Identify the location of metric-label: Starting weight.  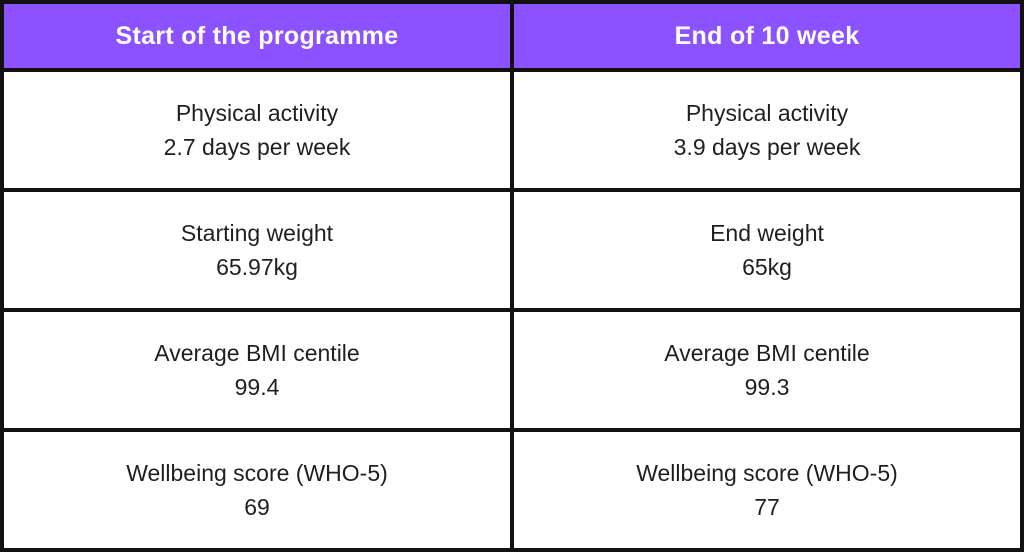
(257, 233).